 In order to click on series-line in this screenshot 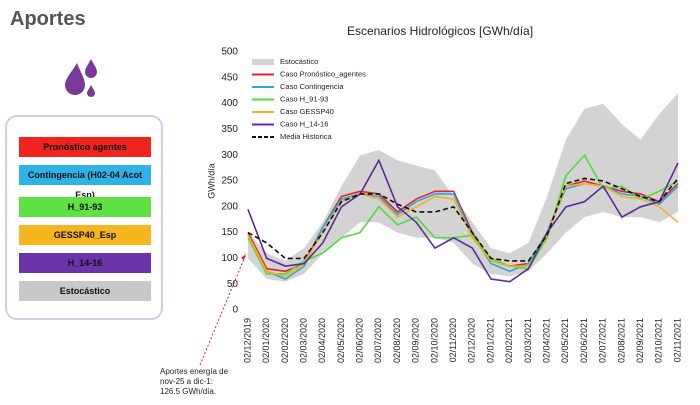, I will do `click(463, 219)`.